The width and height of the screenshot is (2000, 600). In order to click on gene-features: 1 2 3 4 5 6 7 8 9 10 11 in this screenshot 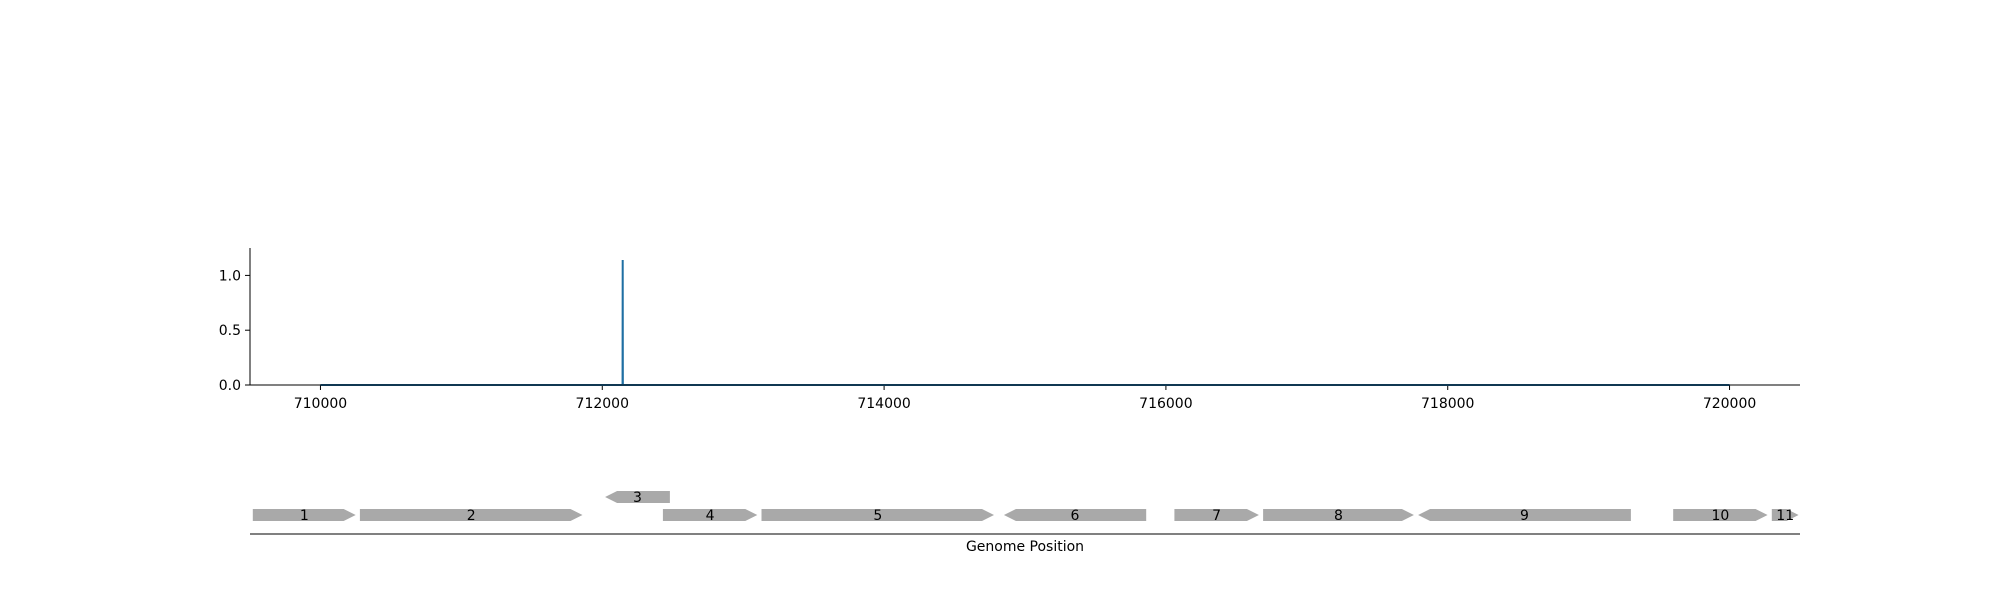, I will do `click(1025, 507)`.